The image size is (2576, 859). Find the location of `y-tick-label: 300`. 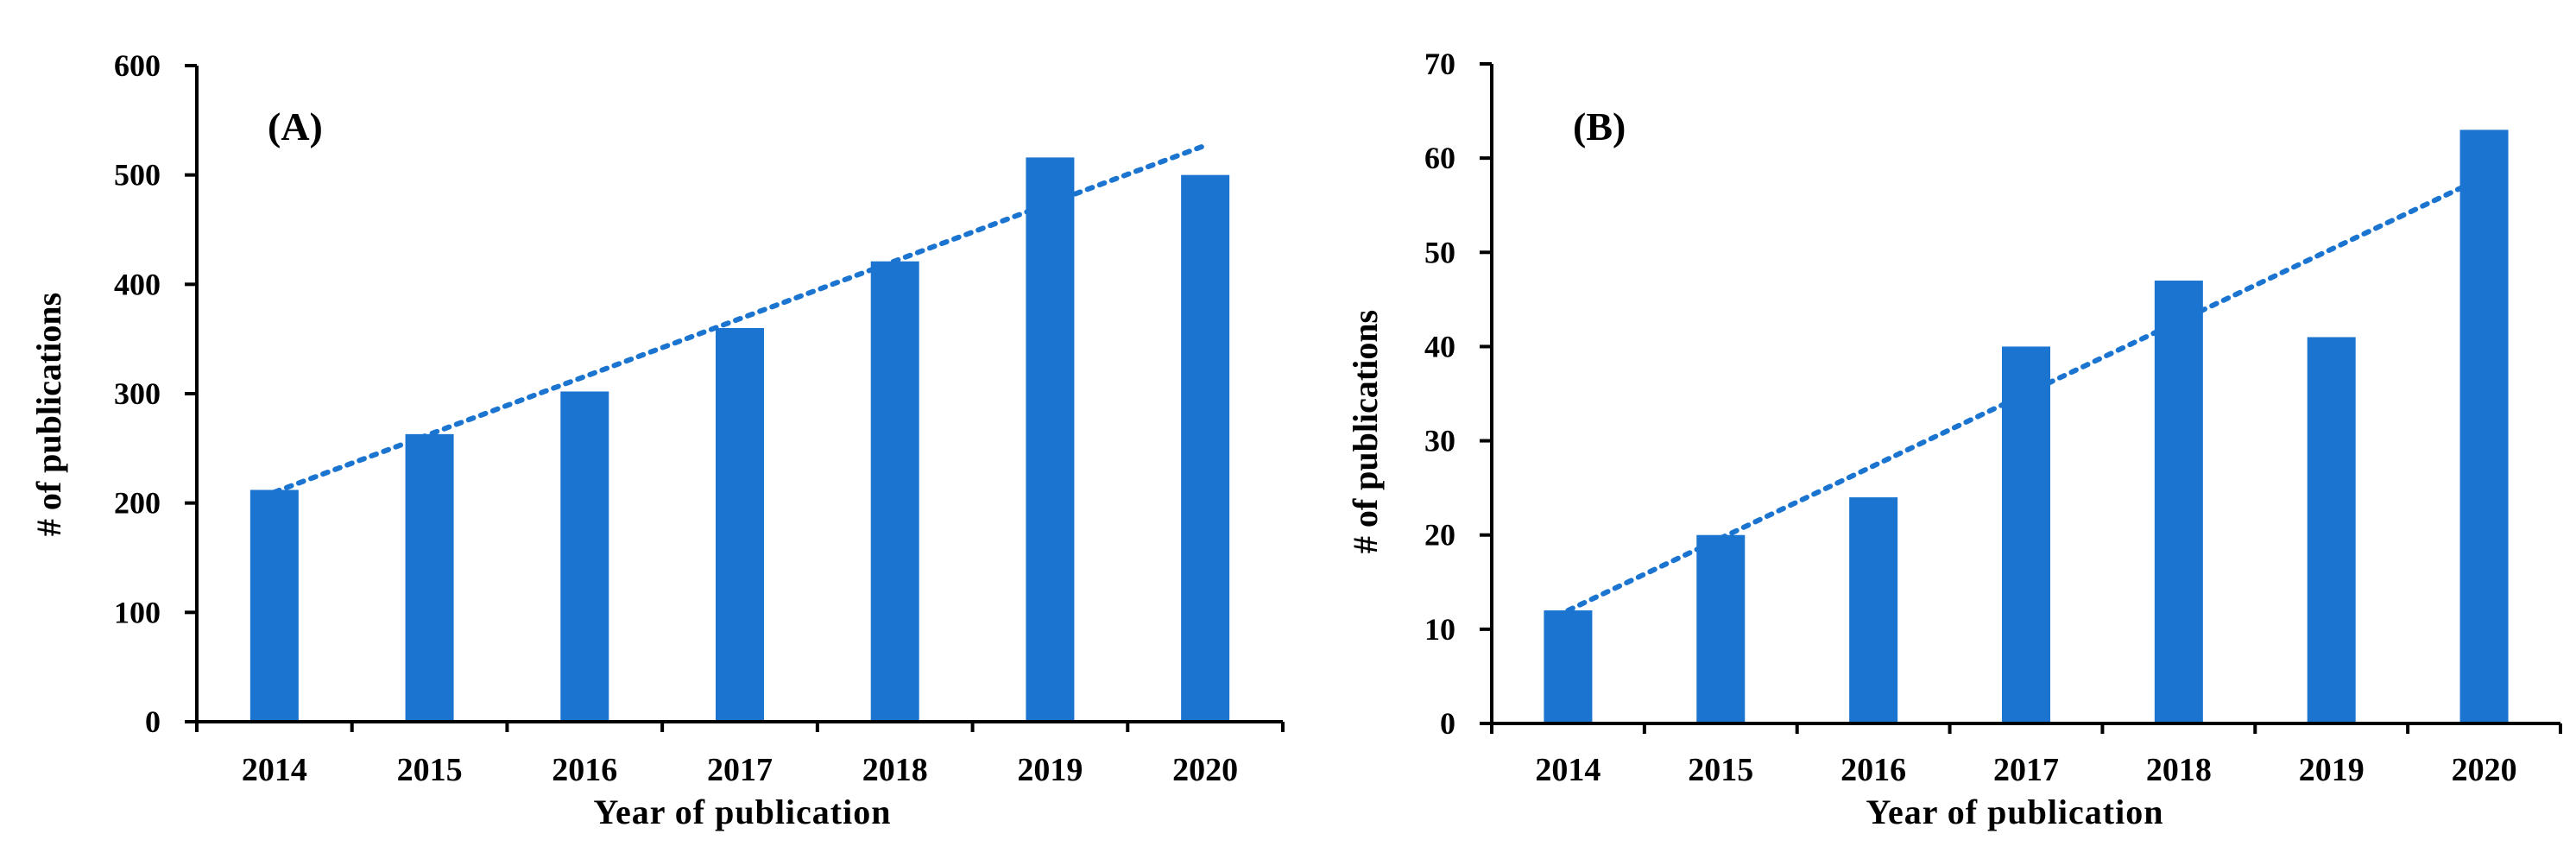

y-tick-label: 300 is located at coordinates (137, 394).